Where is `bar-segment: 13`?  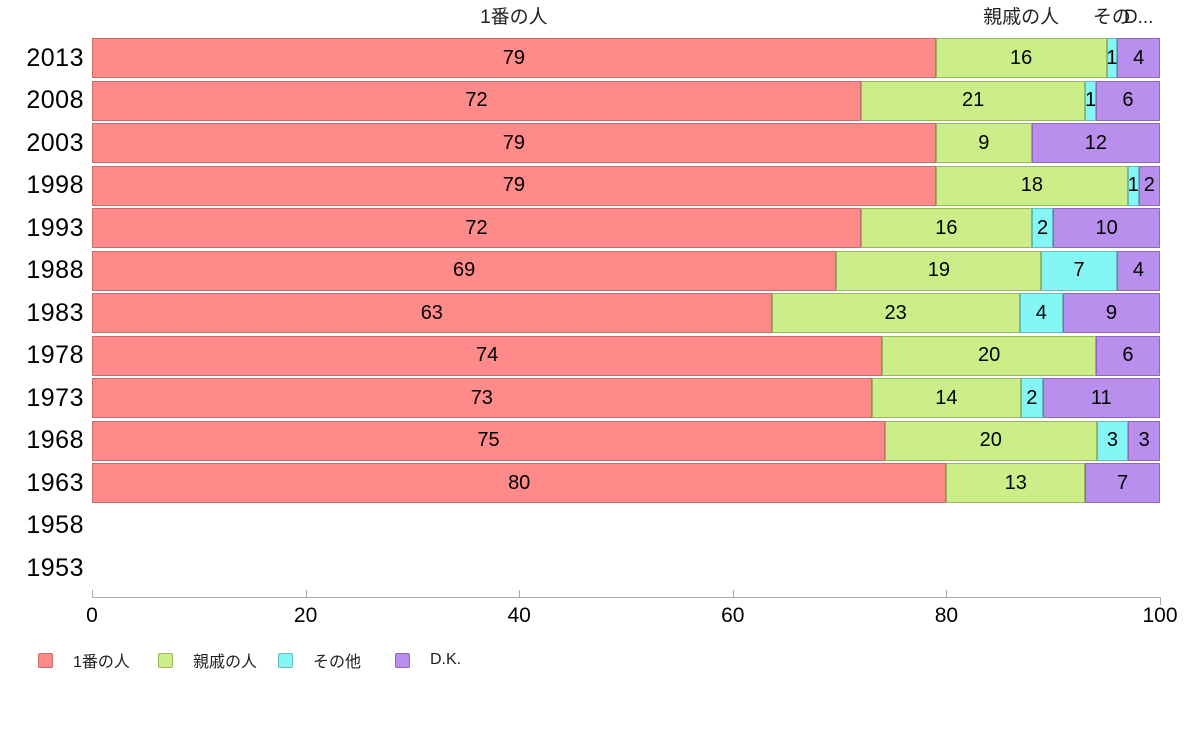
bar-segment: 13 is located at coordinates (1016, 483).